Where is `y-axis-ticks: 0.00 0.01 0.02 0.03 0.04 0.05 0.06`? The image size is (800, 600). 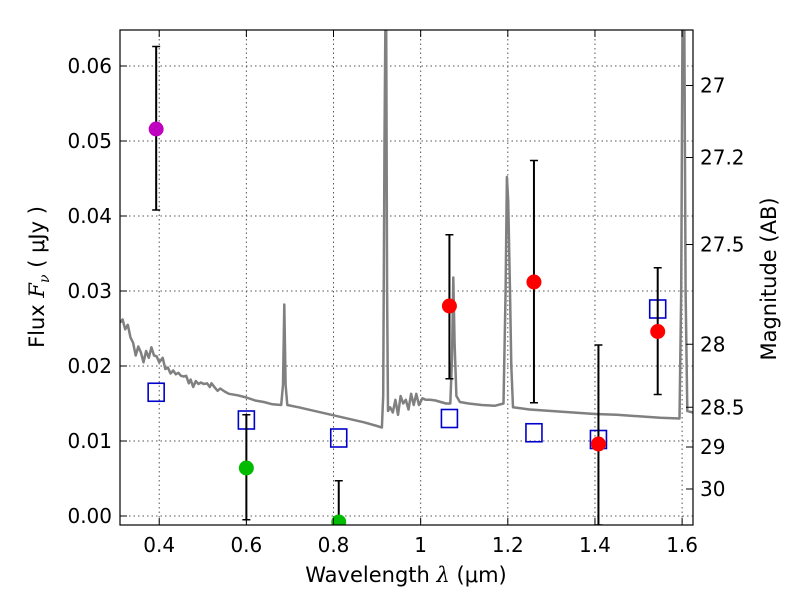
y-axis-ticks: 0.00 0.01 0.02 0.03 0.04 0.05 0.06 is located at coordinates (97, 291).